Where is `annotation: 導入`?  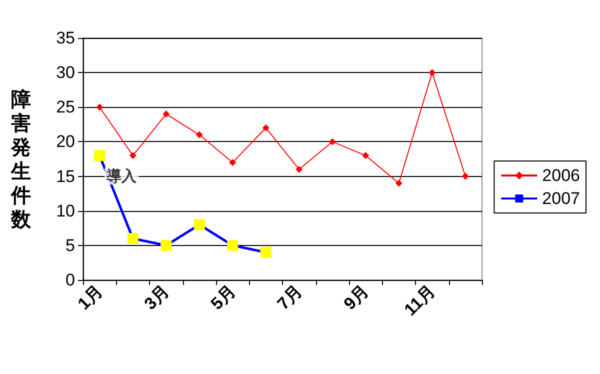
annotation: 導入 is located at coordinates (122, 176).